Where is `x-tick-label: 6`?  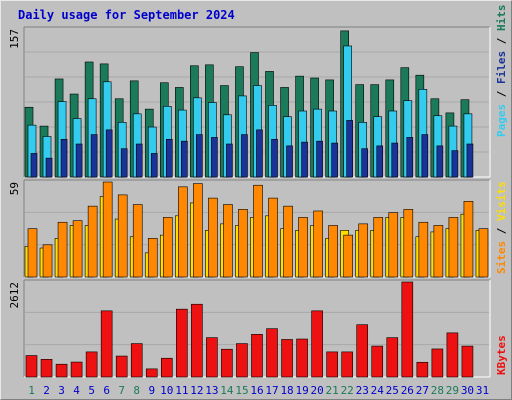 x-tick-label: 6 is located at coordinates (106, 390).